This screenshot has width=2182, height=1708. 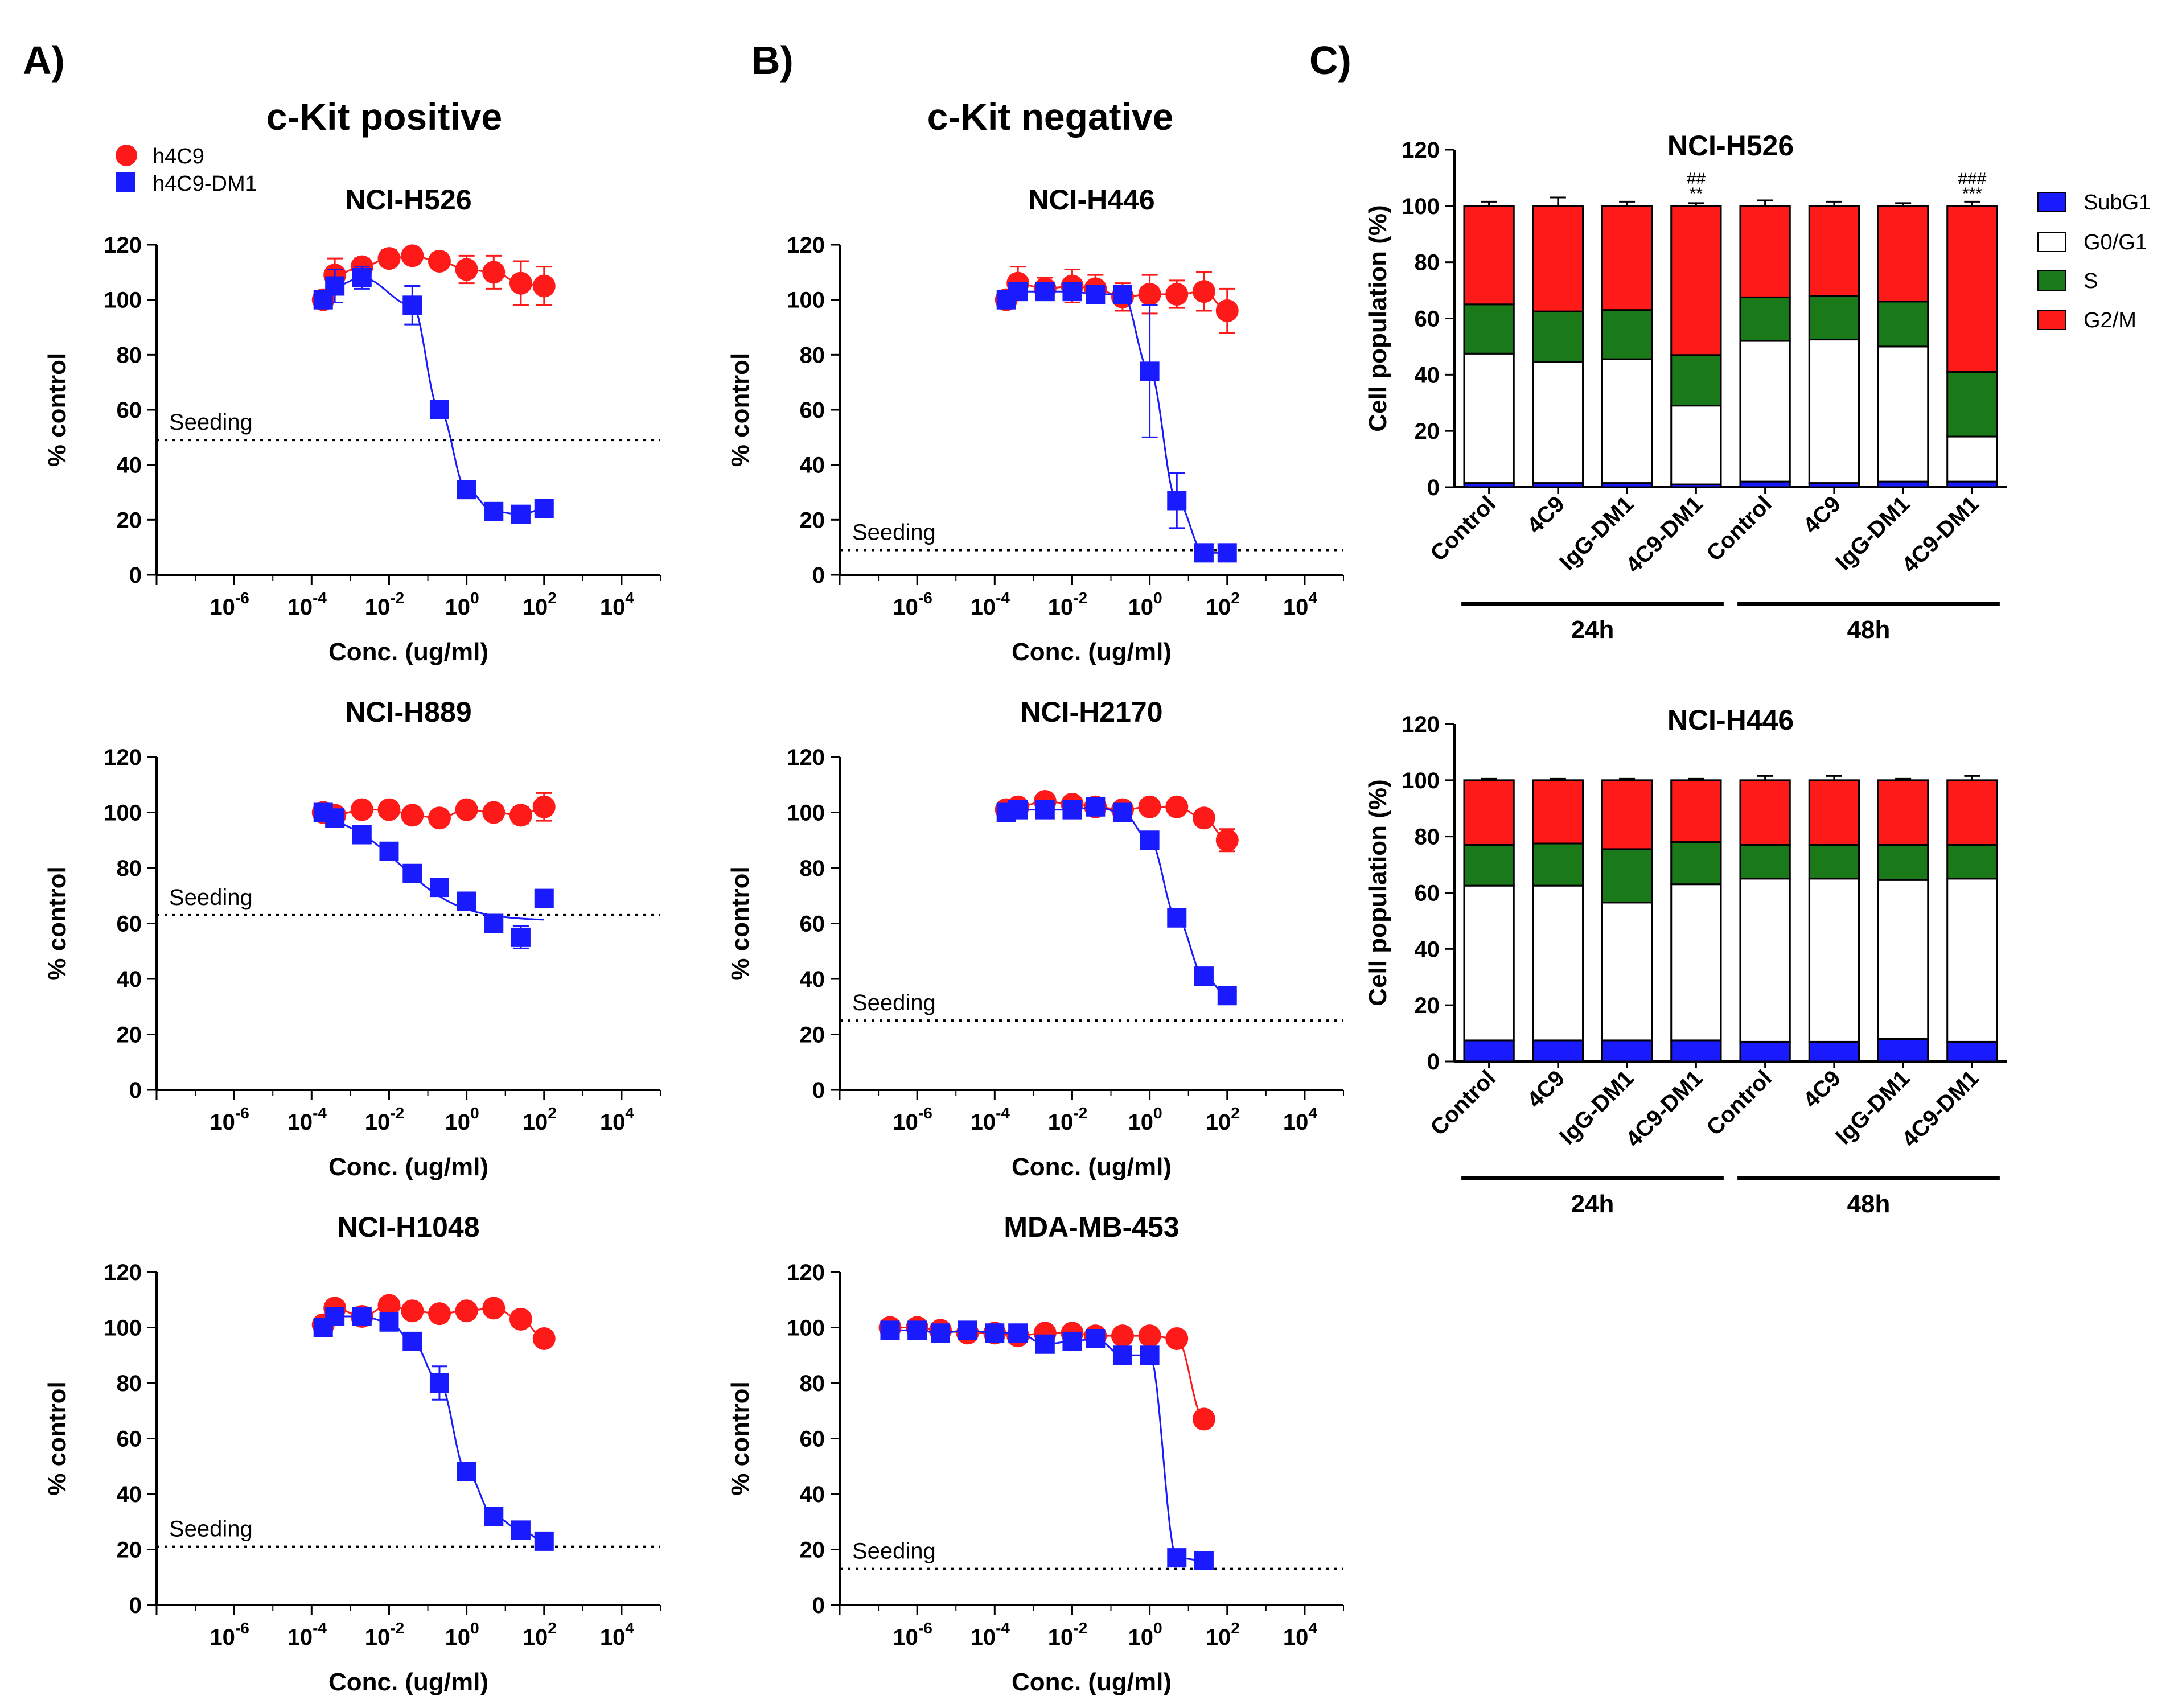 What do you see at coordinates (1051, 117) in the screenshot?
I see `group-title-negative: c-Kit negative` at bounding box center [1051, 117].